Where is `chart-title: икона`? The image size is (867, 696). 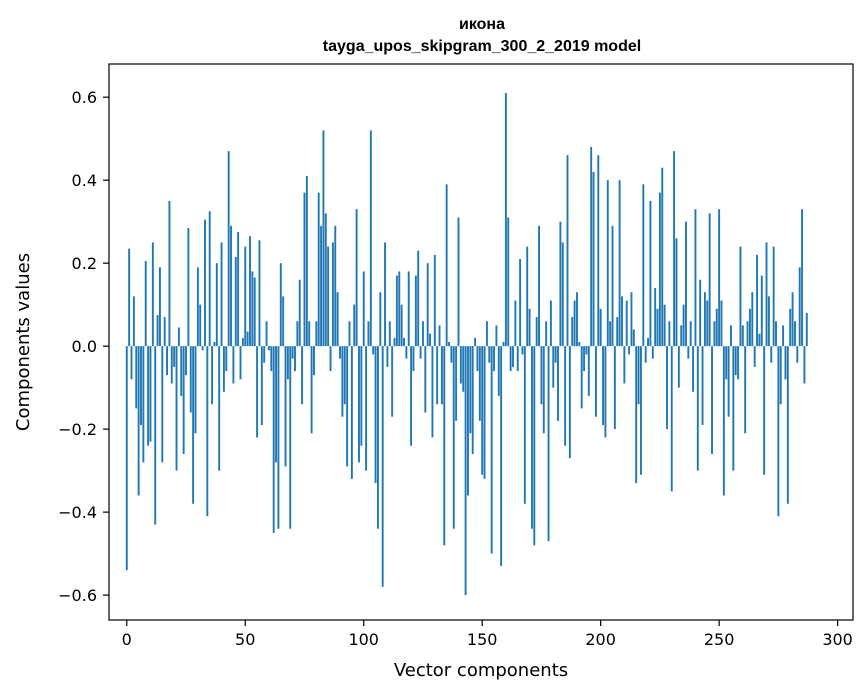 chart-title: икона is located at coordinates (482, 24).